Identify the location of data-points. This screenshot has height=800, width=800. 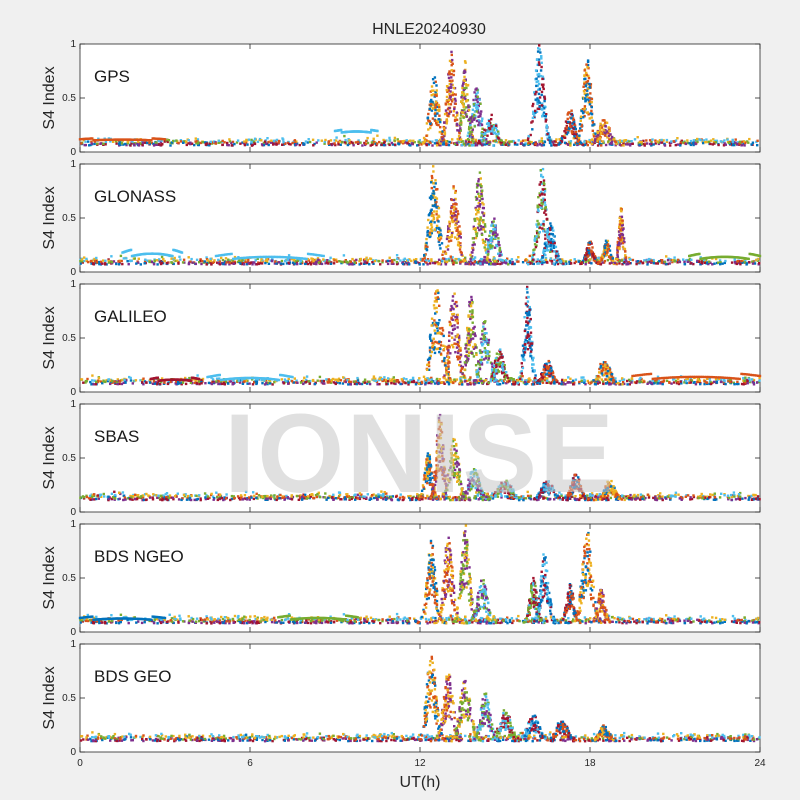
(420, 215).